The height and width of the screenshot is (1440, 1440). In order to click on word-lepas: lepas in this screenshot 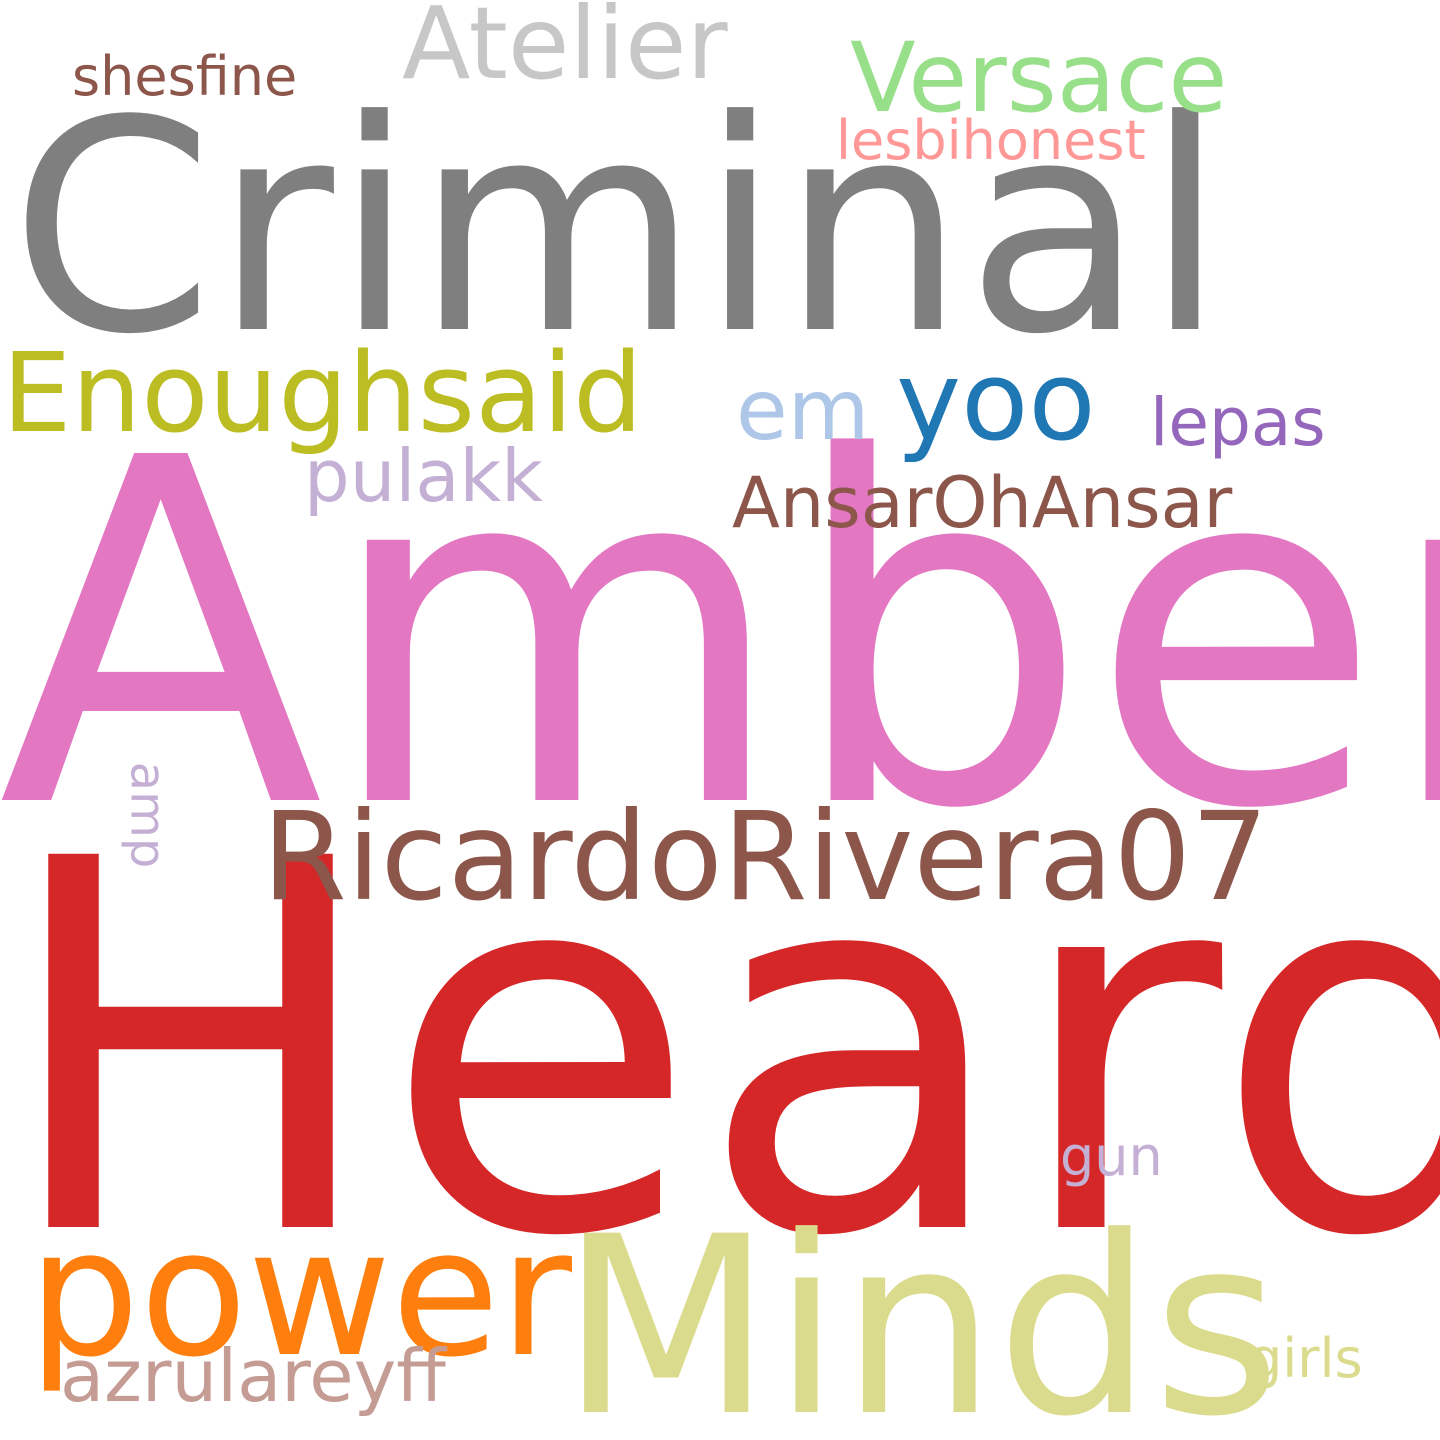, I will do `click(1238, 422)`.